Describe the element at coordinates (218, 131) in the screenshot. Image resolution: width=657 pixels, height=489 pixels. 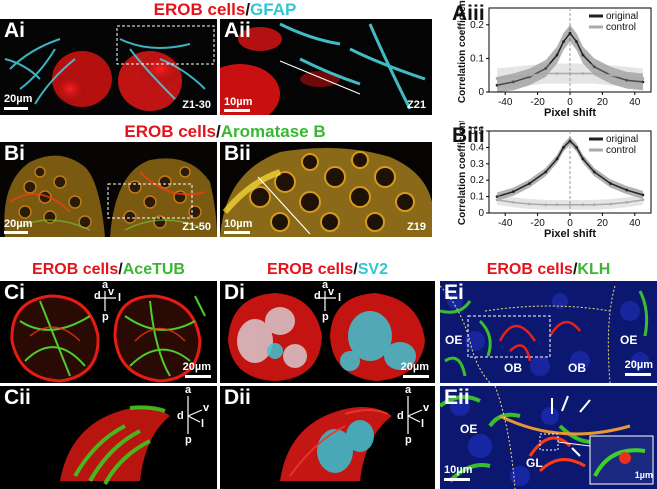
I see `header-b-slash: /` at that location.